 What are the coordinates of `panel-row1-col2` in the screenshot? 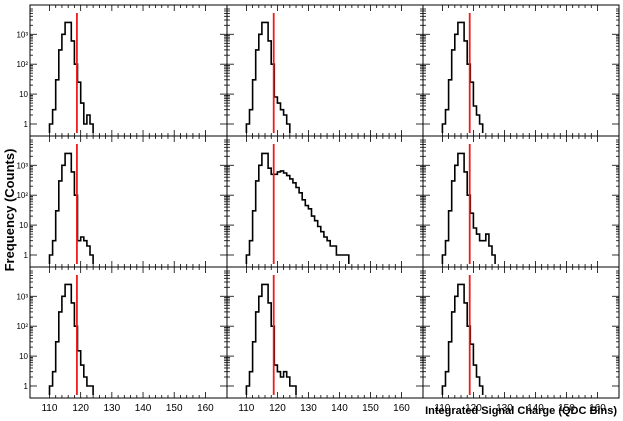 It's located at (325, 70).